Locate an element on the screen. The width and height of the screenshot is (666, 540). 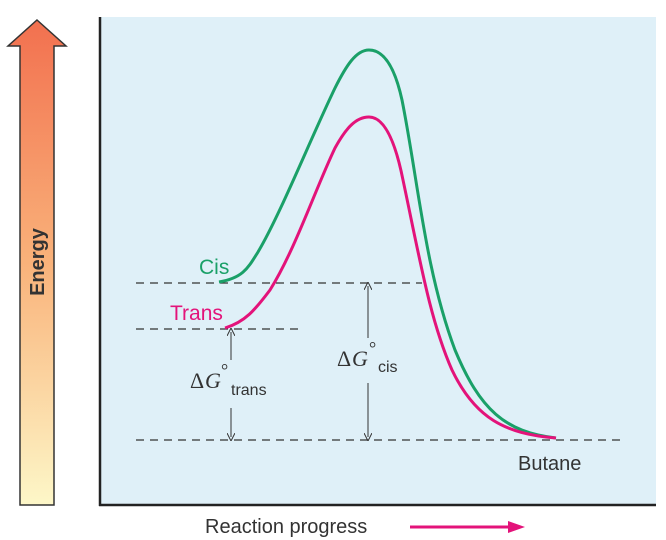
delta-g-trans-degree: ° is located at coordinates (224, 370).